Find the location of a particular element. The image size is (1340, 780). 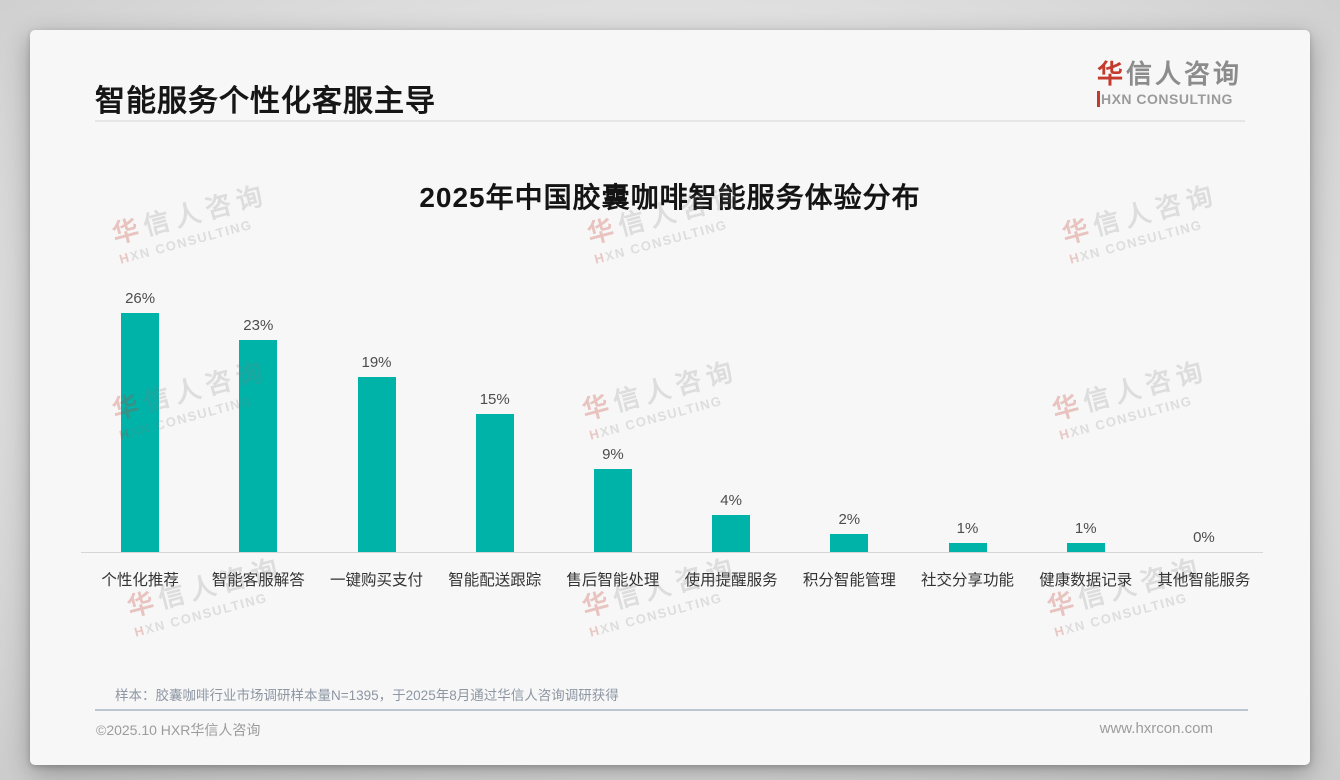

brand-logo: 华信人咨询 HXN CONSULTING is located at coordinates (1169, 83).